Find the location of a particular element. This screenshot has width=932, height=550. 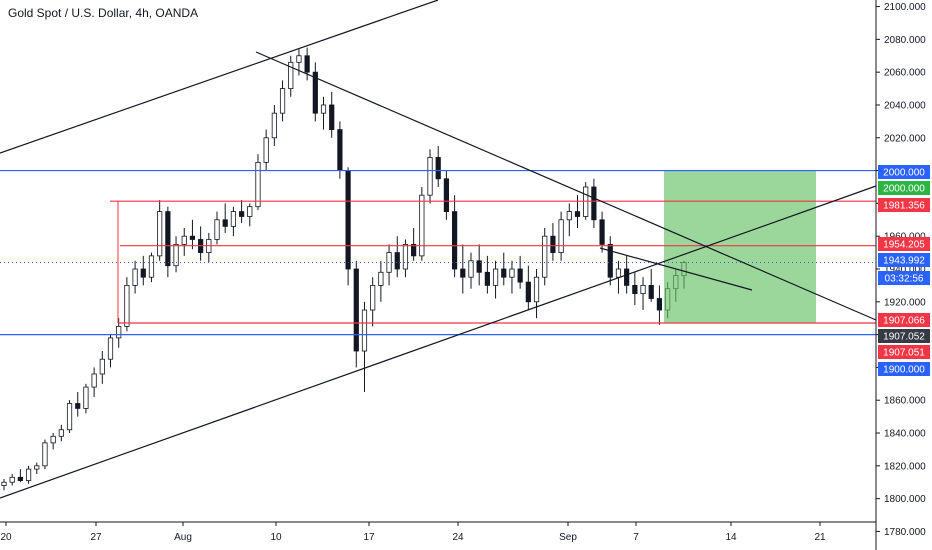

target-zone-box is located at coordinates (740, 247).